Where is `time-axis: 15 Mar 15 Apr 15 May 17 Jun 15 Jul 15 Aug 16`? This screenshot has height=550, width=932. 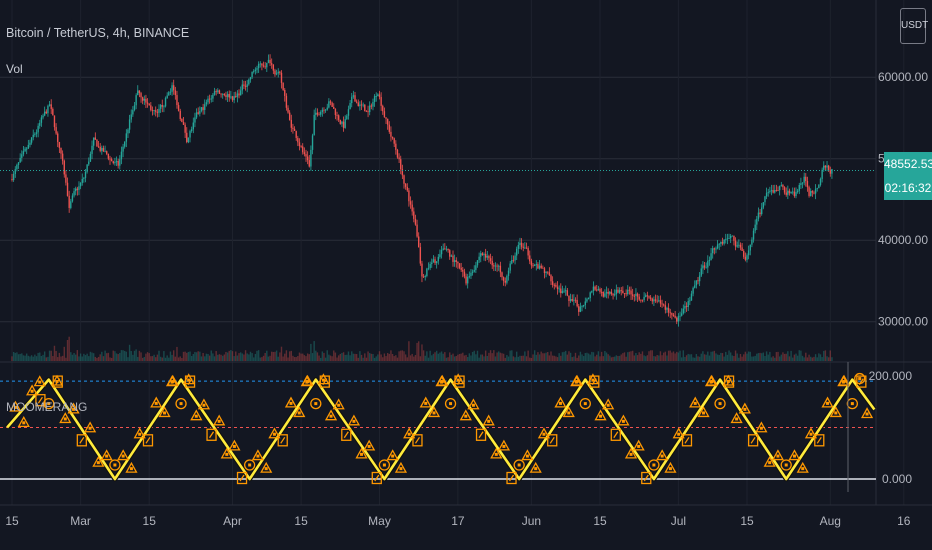
time-axis: 15 Mar 15 Apr 15 May 17 Jun 15 Jul 15 Aug 16 is located at coordinates (457, 521).